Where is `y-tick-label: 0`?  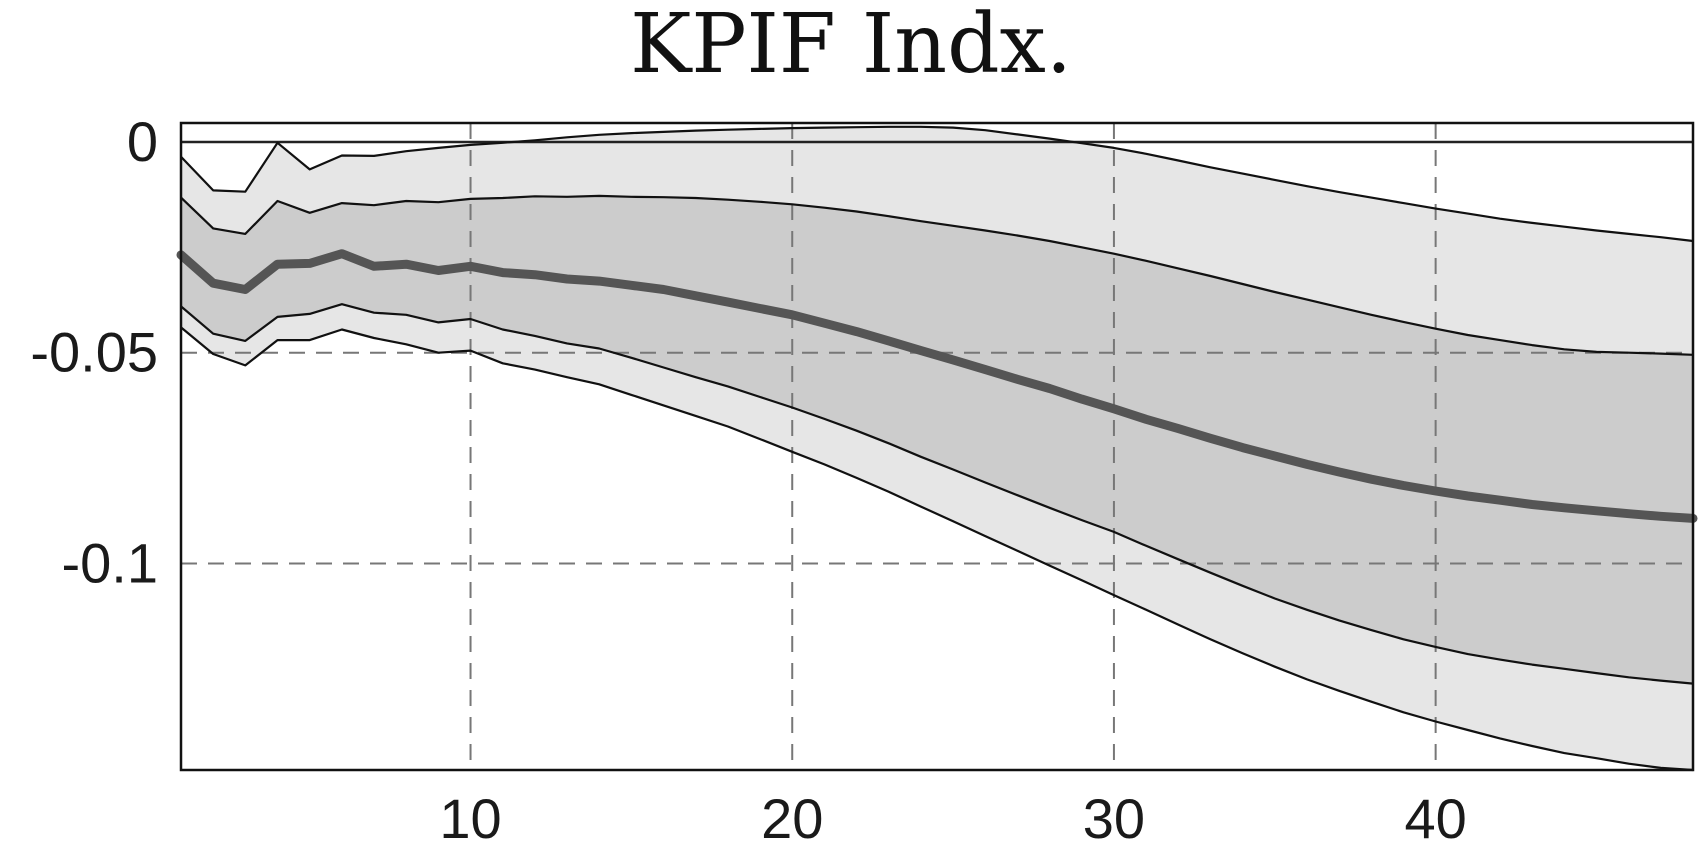 y-tick-label: 0 is located at coordinates (142, 141).